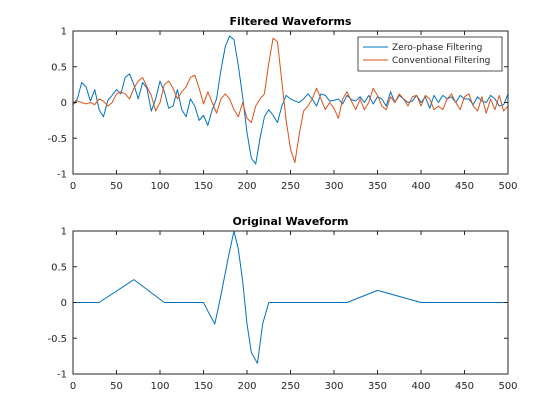 The image size is (560, 420). Describe the element at coordinates (441, 61) in the screenshot. I see `legend-label: Conventional Filtering` at that location.